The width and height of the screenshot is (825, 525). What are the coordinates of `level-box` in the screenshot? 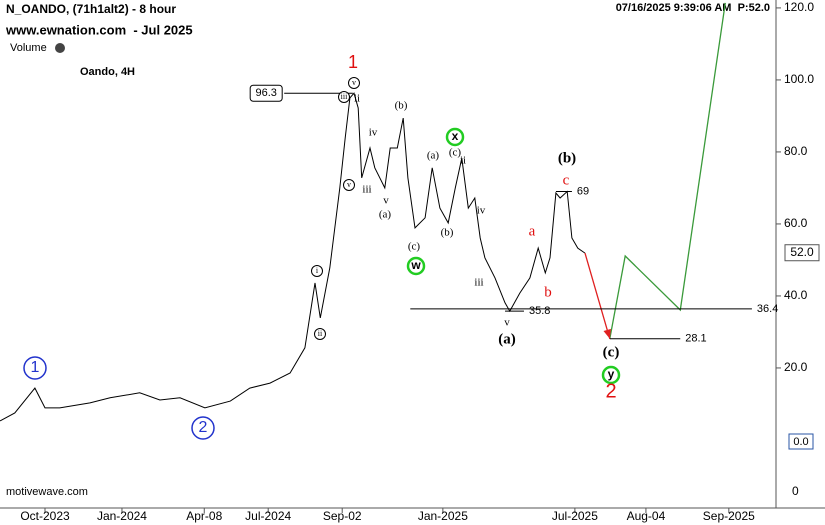 It's located at (266, 93).